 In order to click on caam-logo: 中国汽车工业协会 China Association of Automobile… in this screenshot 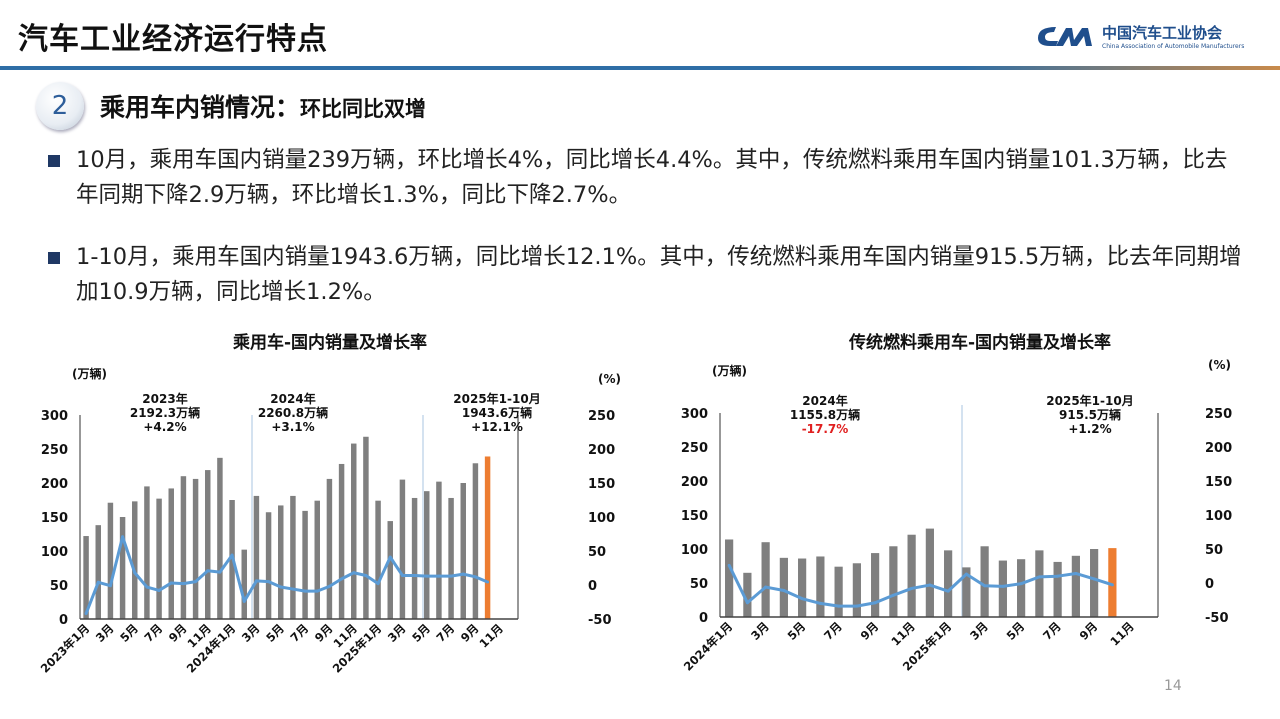, I will do `click(1140, 36)`.